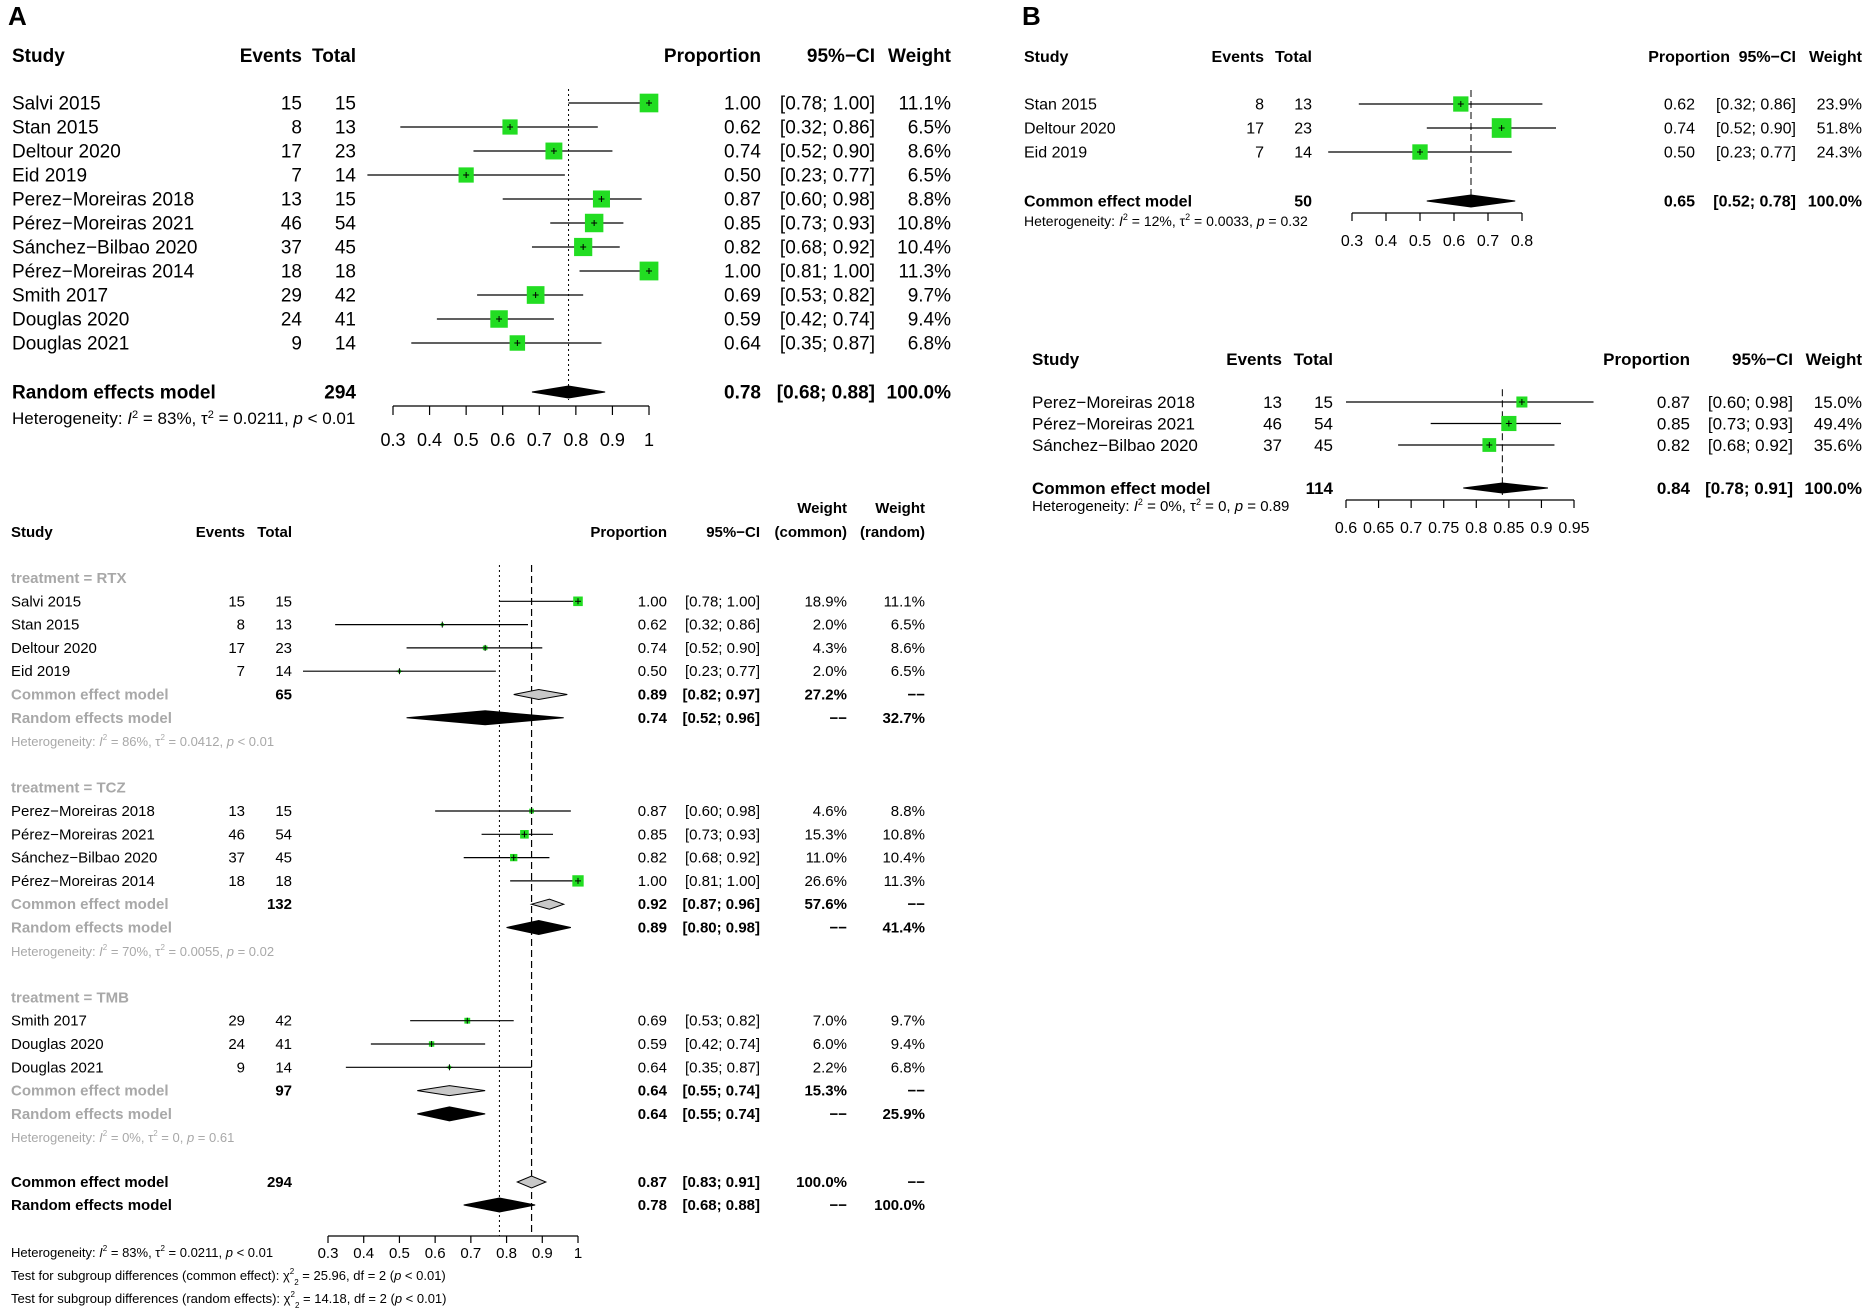 This screenshot has width=1866, height=1309. Describe the element at coordinates (114, 393) in the screenshot. I see `pooled-label: Random effects model` at that location.